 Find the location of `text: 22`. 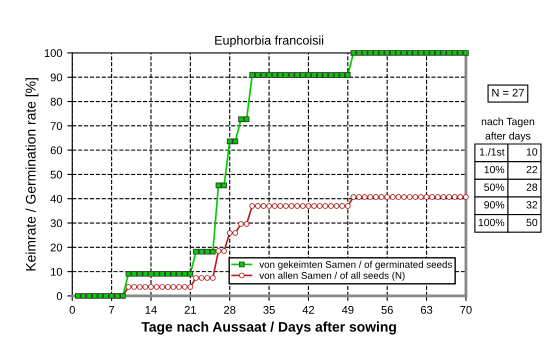

text: 22 is located at coordinates (532, 170).